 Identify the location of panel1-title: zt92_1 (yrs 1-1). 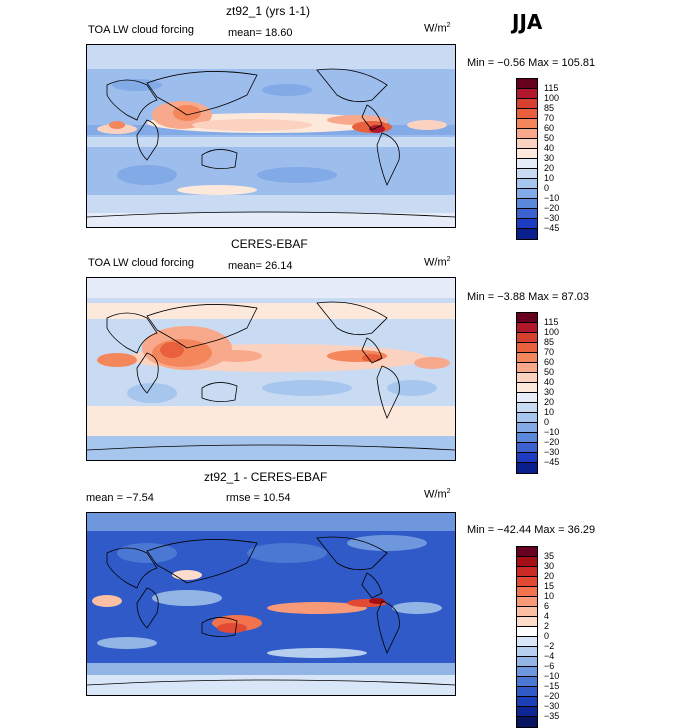
(268, 11).